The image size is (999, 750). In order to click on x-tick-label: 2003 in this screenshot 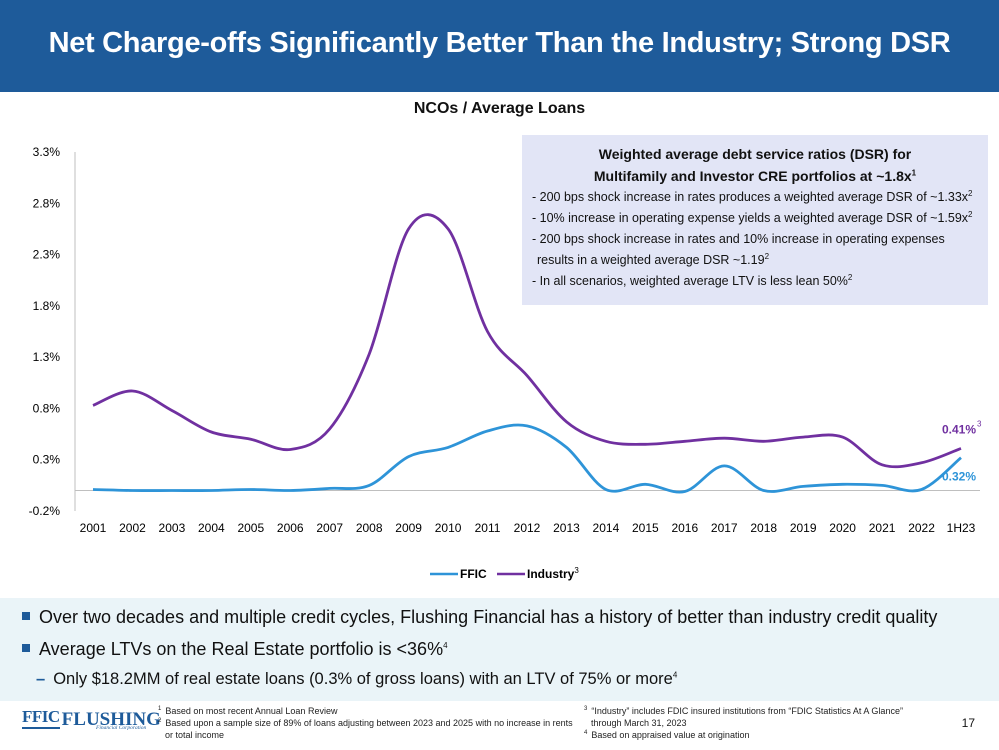, I will do `click(172, 528)`.